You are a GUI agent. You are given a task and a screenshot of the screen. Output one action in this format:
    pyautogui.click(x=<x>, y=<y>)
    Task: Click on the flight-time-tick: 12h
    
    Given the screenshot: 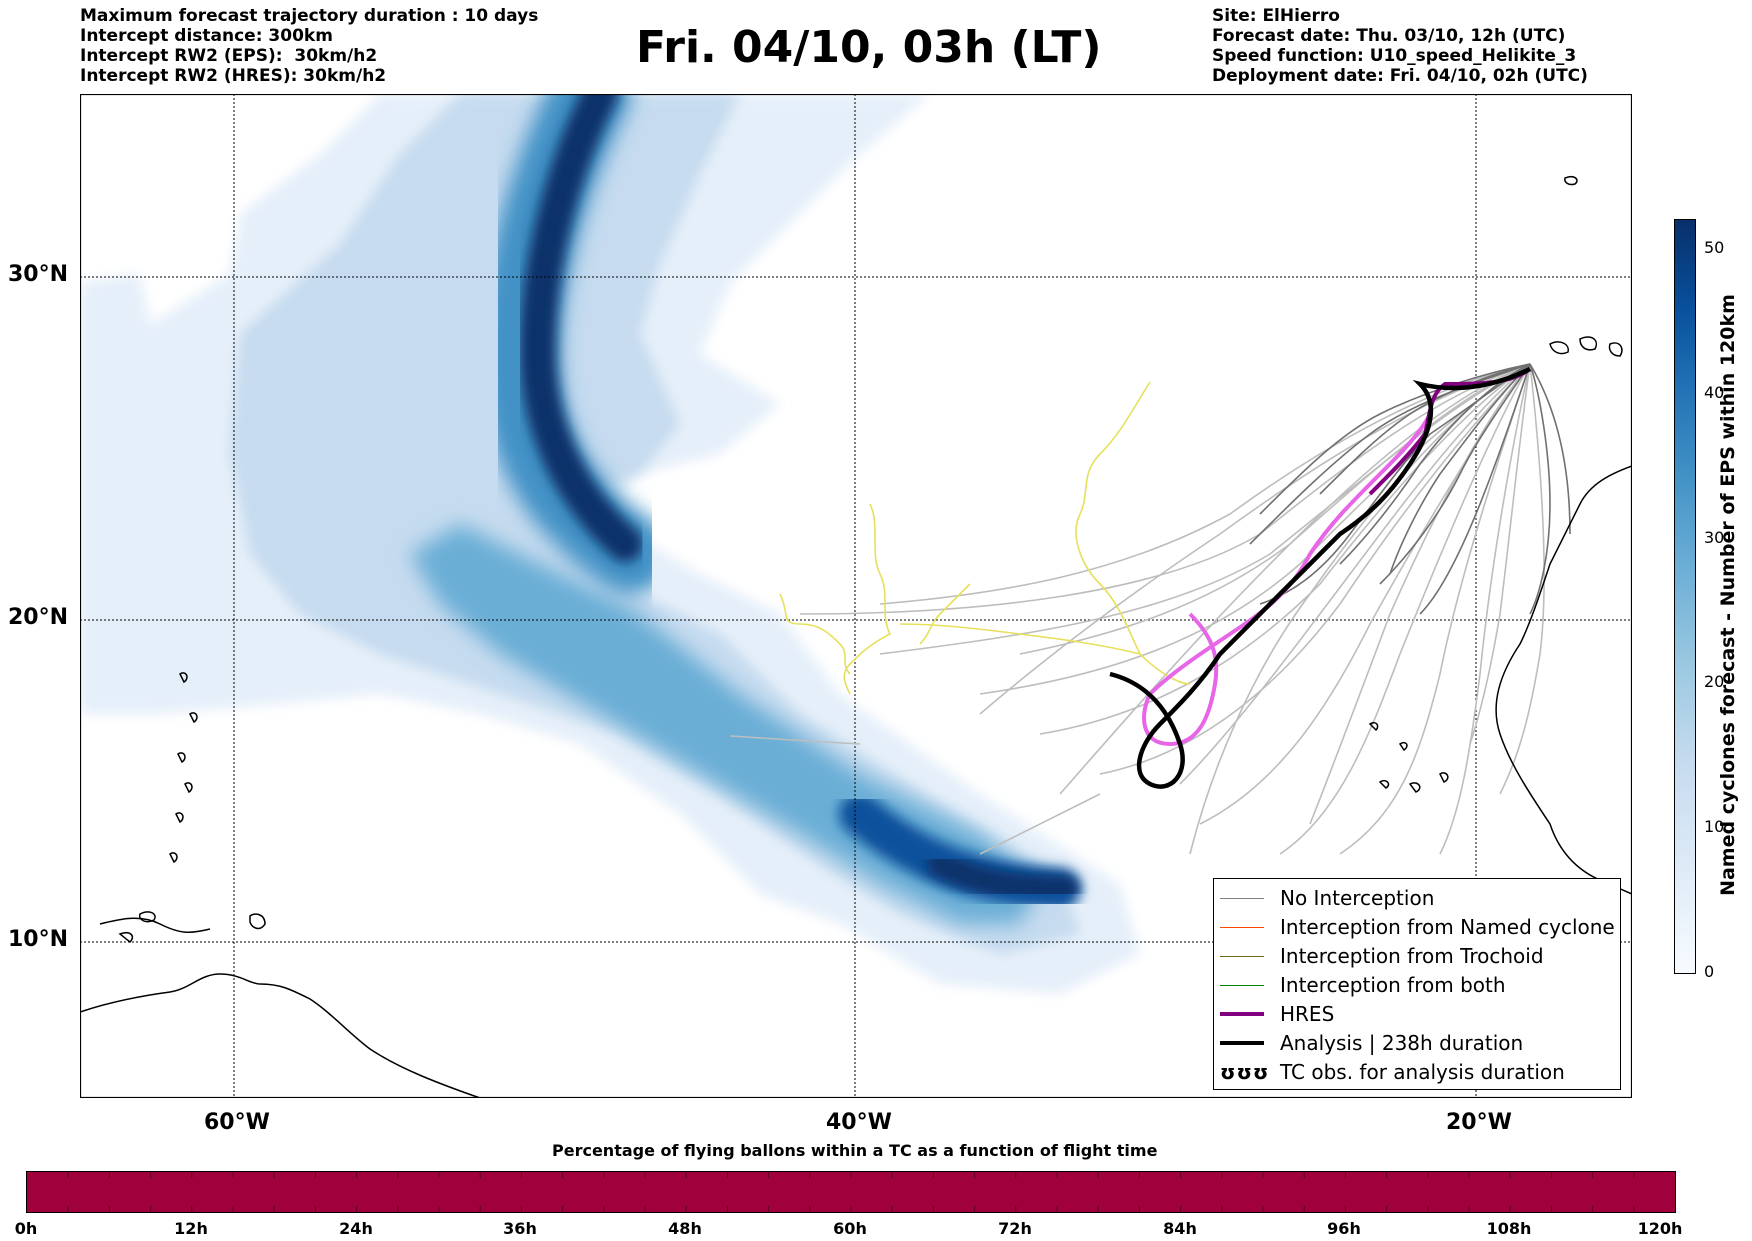 What is the action you would take?
    pyautogui.click(x=191, y=1228)
    